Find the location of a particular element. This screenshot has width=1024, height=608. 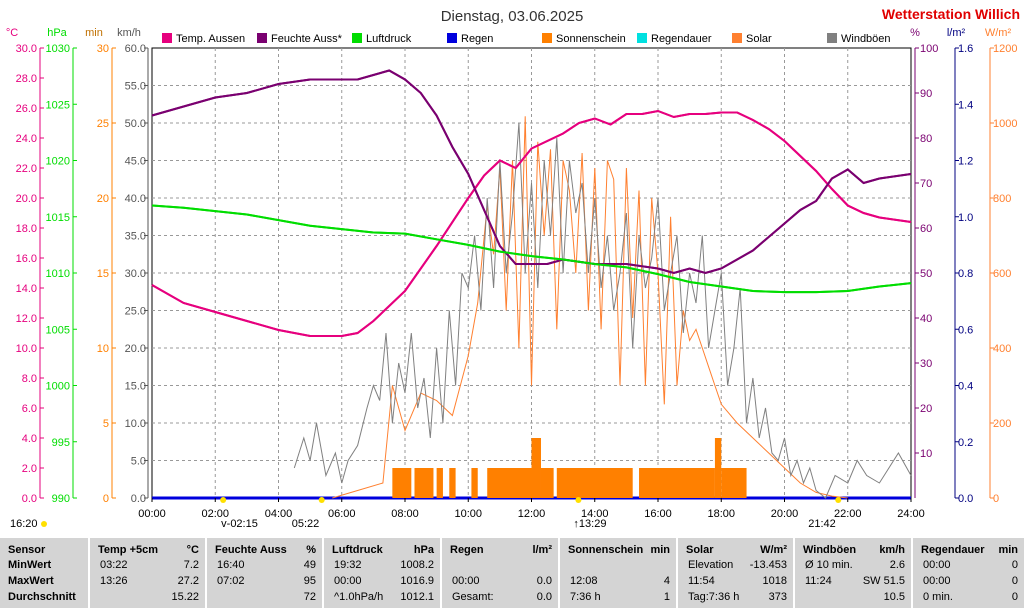

cell-value: 1018 is located at coordinates (774, 581).